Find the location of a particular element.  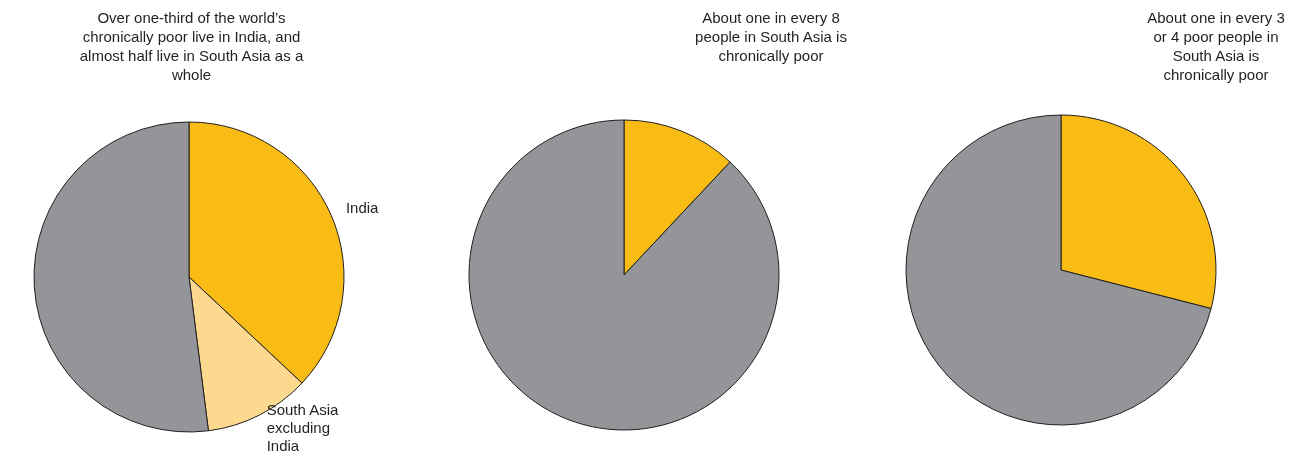

chart-title: Over one-third of the world’s chronically poor live in India, and almost half live in South Asia as a whole is located at coordinates (191, 46).